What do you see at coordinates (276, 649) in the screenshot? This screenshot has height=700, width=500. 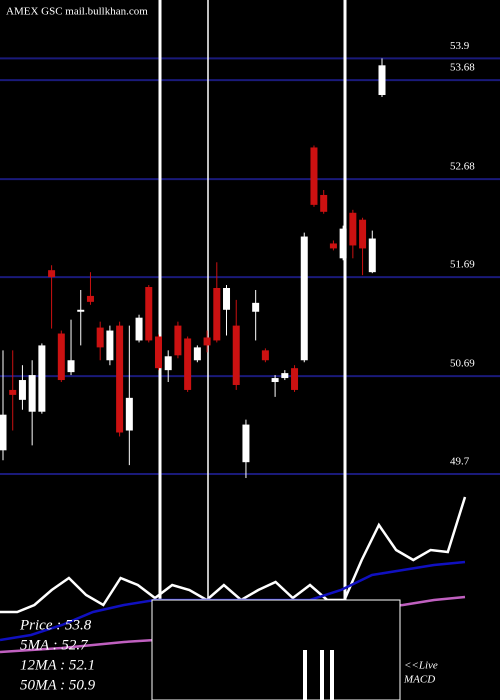 I see `macd-box` at bounding box center [276, 649].